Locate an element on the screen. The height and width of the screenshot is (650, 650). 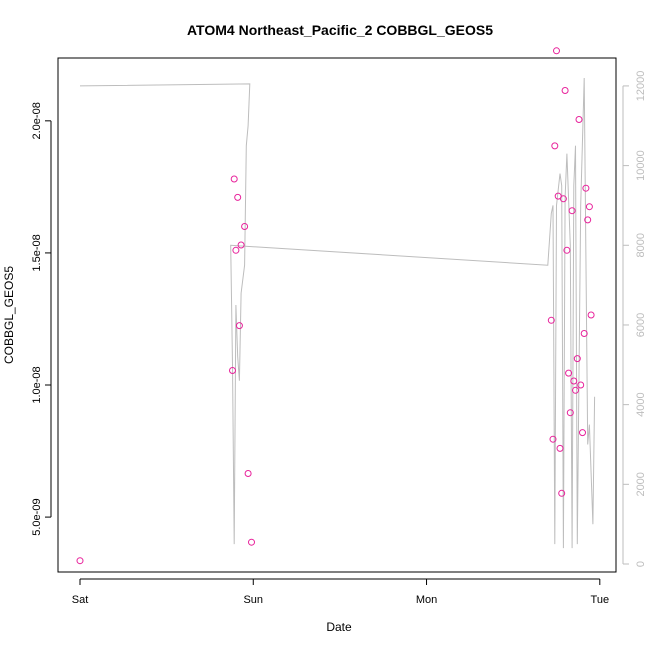
x-tick-label: Mon is located at coordinates (426, 600).